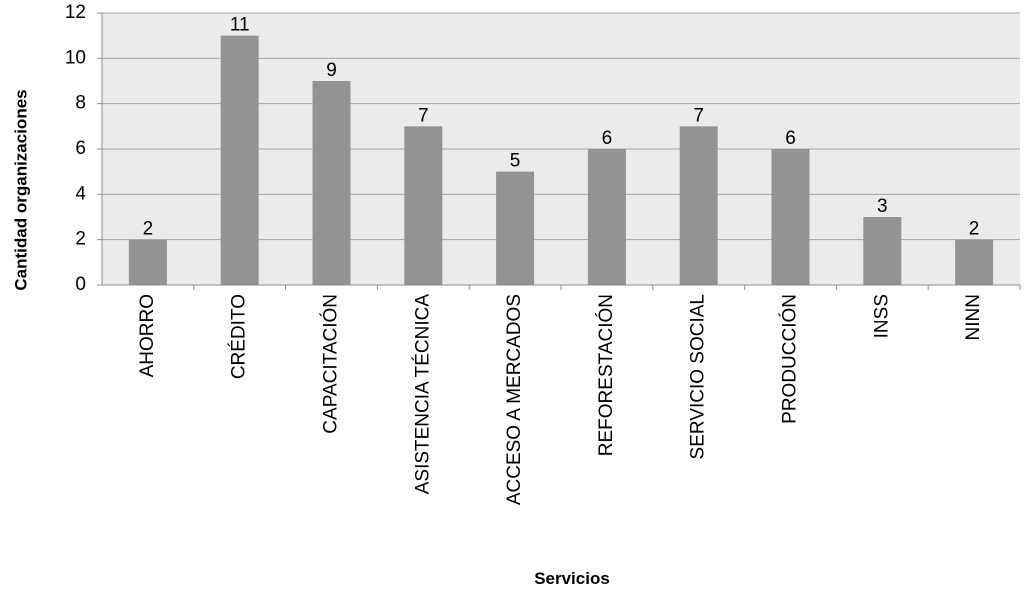 The height and width of the screenshot is (600, 1026). I want to click on data-label: 9, so click(331, 70).